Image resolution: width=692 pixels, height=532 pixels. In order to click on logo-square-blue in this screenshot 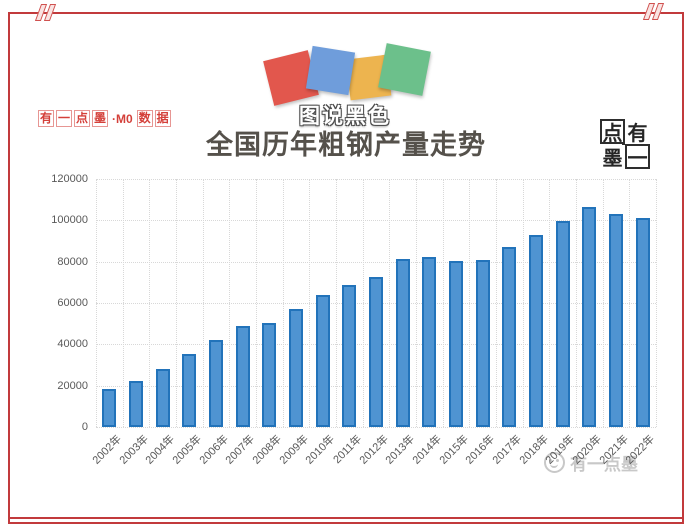, I will do `click(330, 70)`.